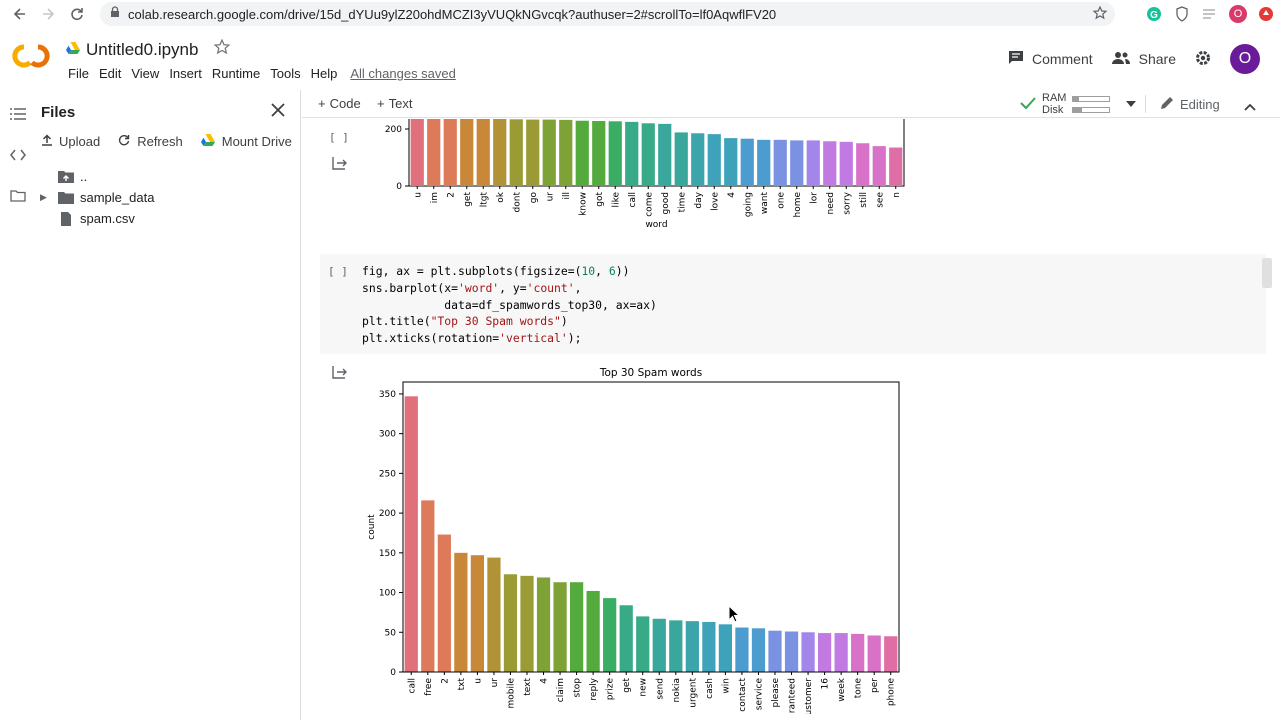 The height and width of the screenshot is (720, 1280). I want to click on x-tick-label: good, so click(666, 203).